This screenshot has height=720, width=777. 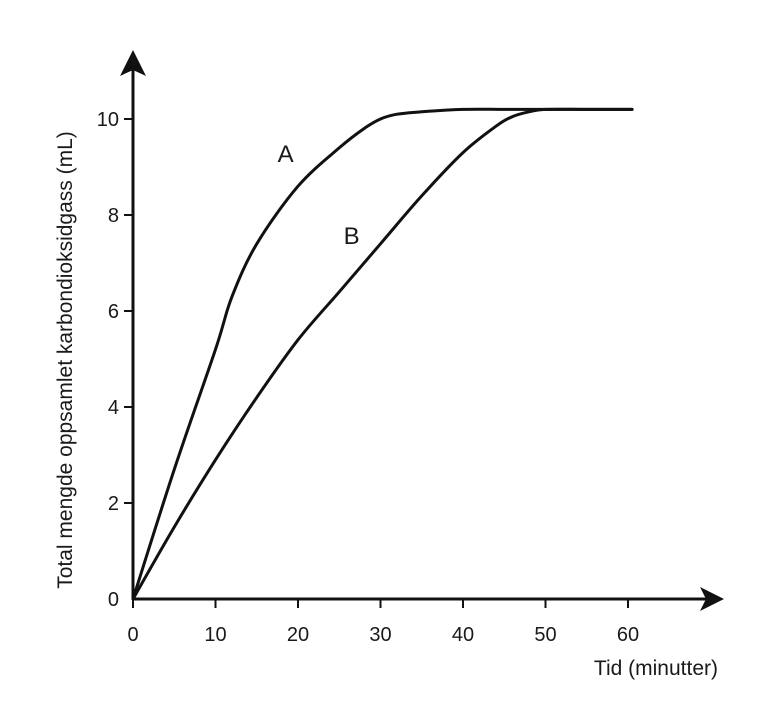 I want to click on x-tick-label: 40, so click(x=463, y=635).